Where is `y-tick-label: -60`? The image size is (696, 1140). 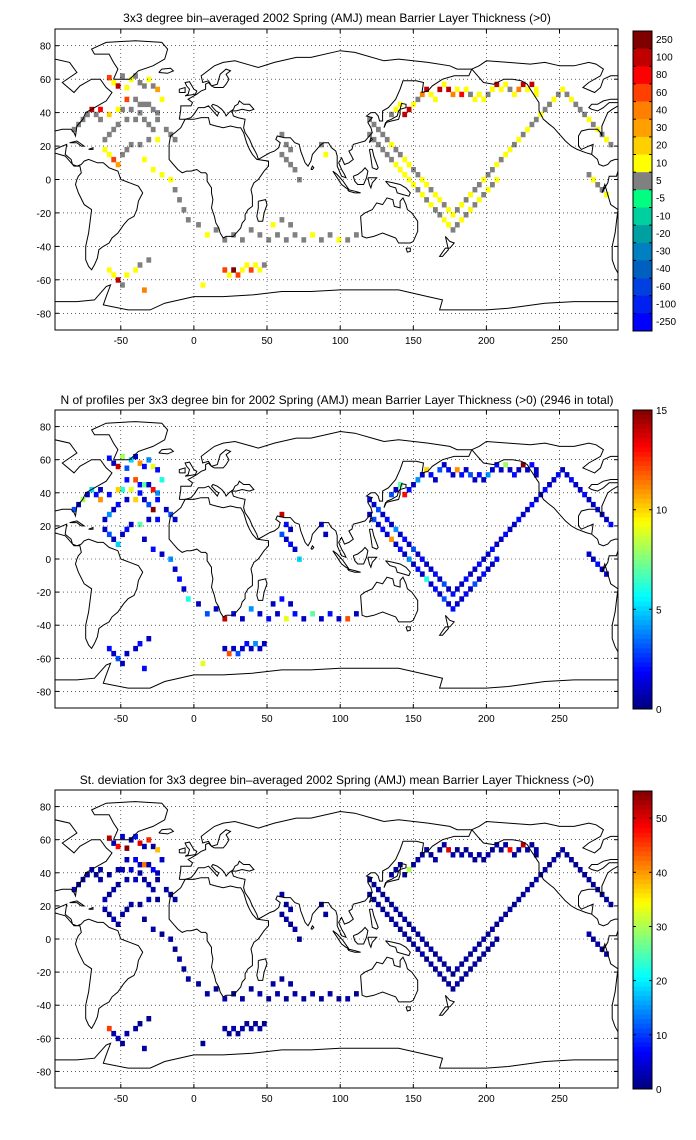 y-tick-label: -60 is located at coordinates (44, 281).